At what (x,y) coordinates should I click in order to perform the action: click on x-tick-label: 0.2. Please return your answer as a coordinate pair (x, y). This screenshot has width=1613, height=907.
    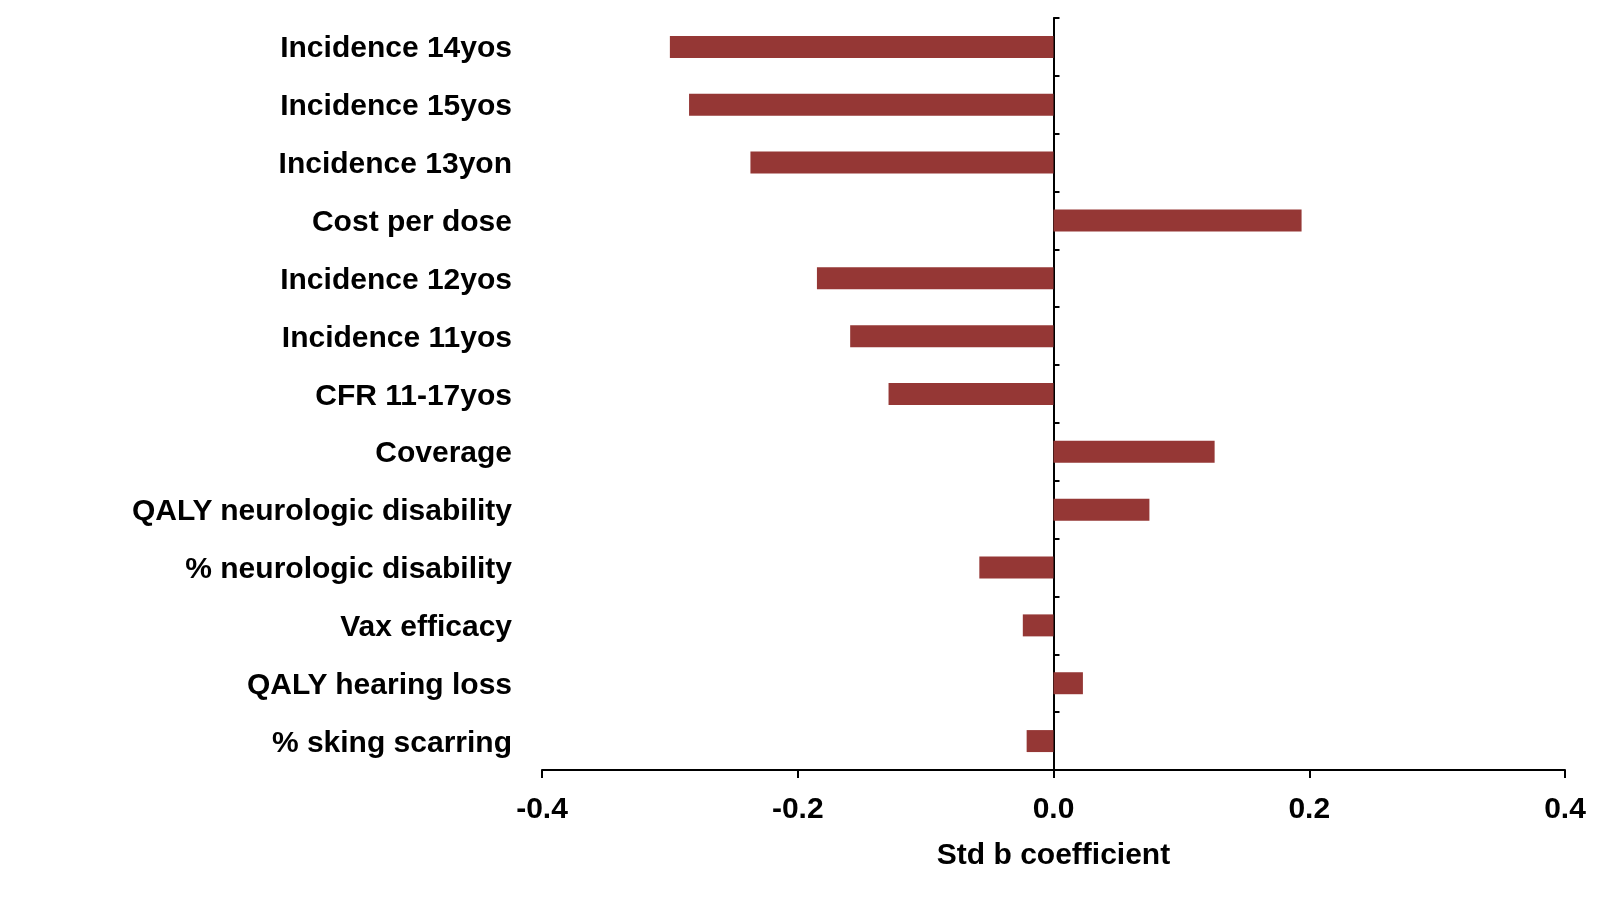
    Looking at the image, I should click on (1309, 807).